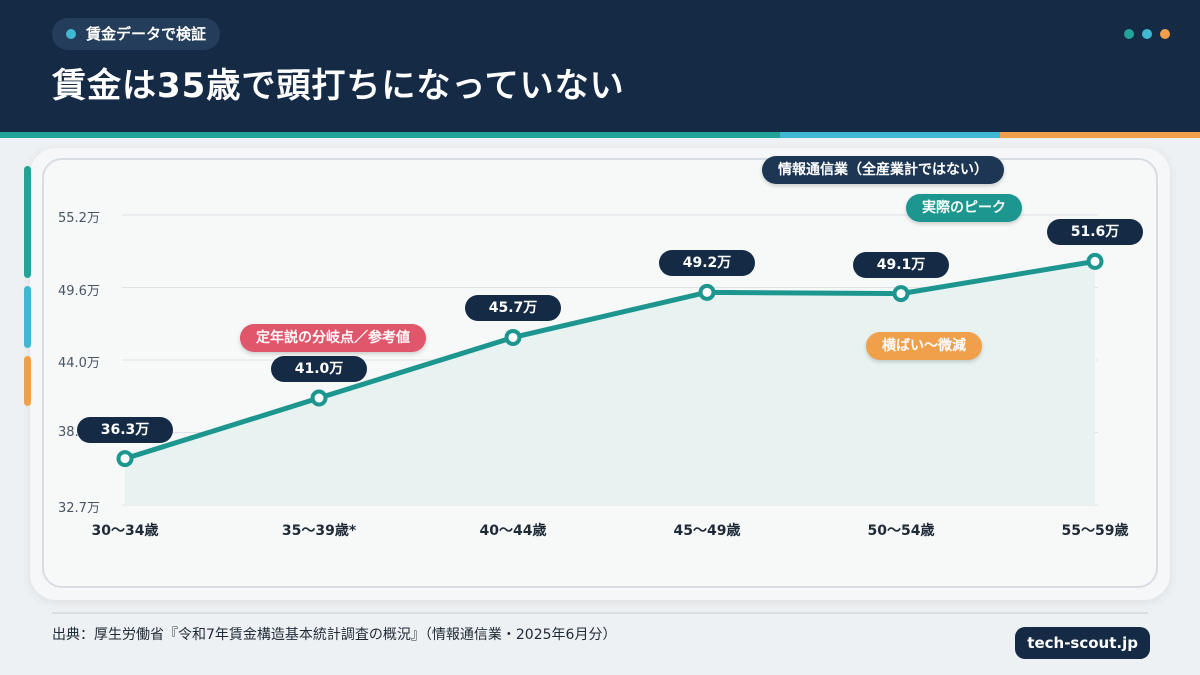 Image resolution: width=1200 pixels, height=675 pixels. I want to click on topic-tag-label: 賃金データで検証, so click(146, 34).